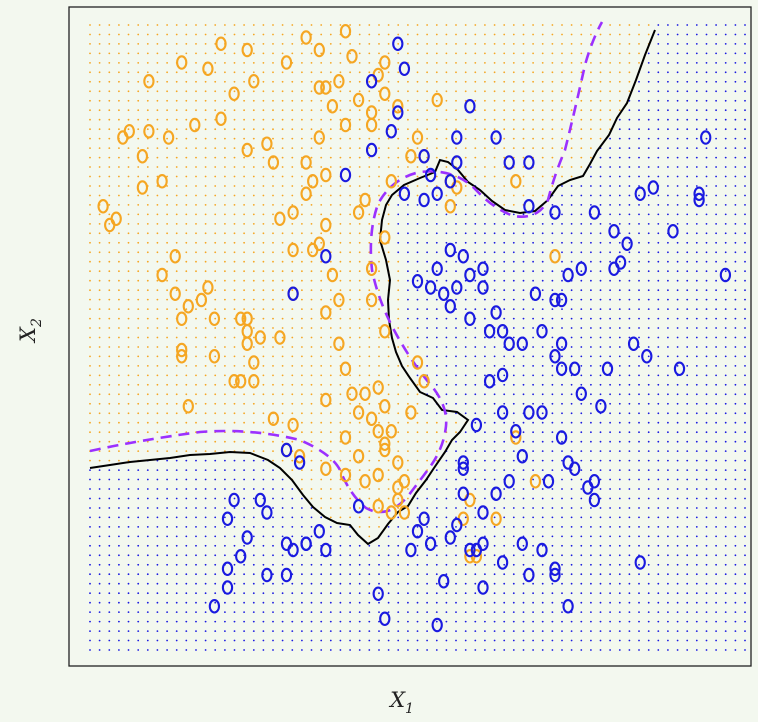 The width and height of the screenshot is (758, 722). Describe the element at coordinates (201, 300) in the screenshot. I see `data-point-orange` at that location.